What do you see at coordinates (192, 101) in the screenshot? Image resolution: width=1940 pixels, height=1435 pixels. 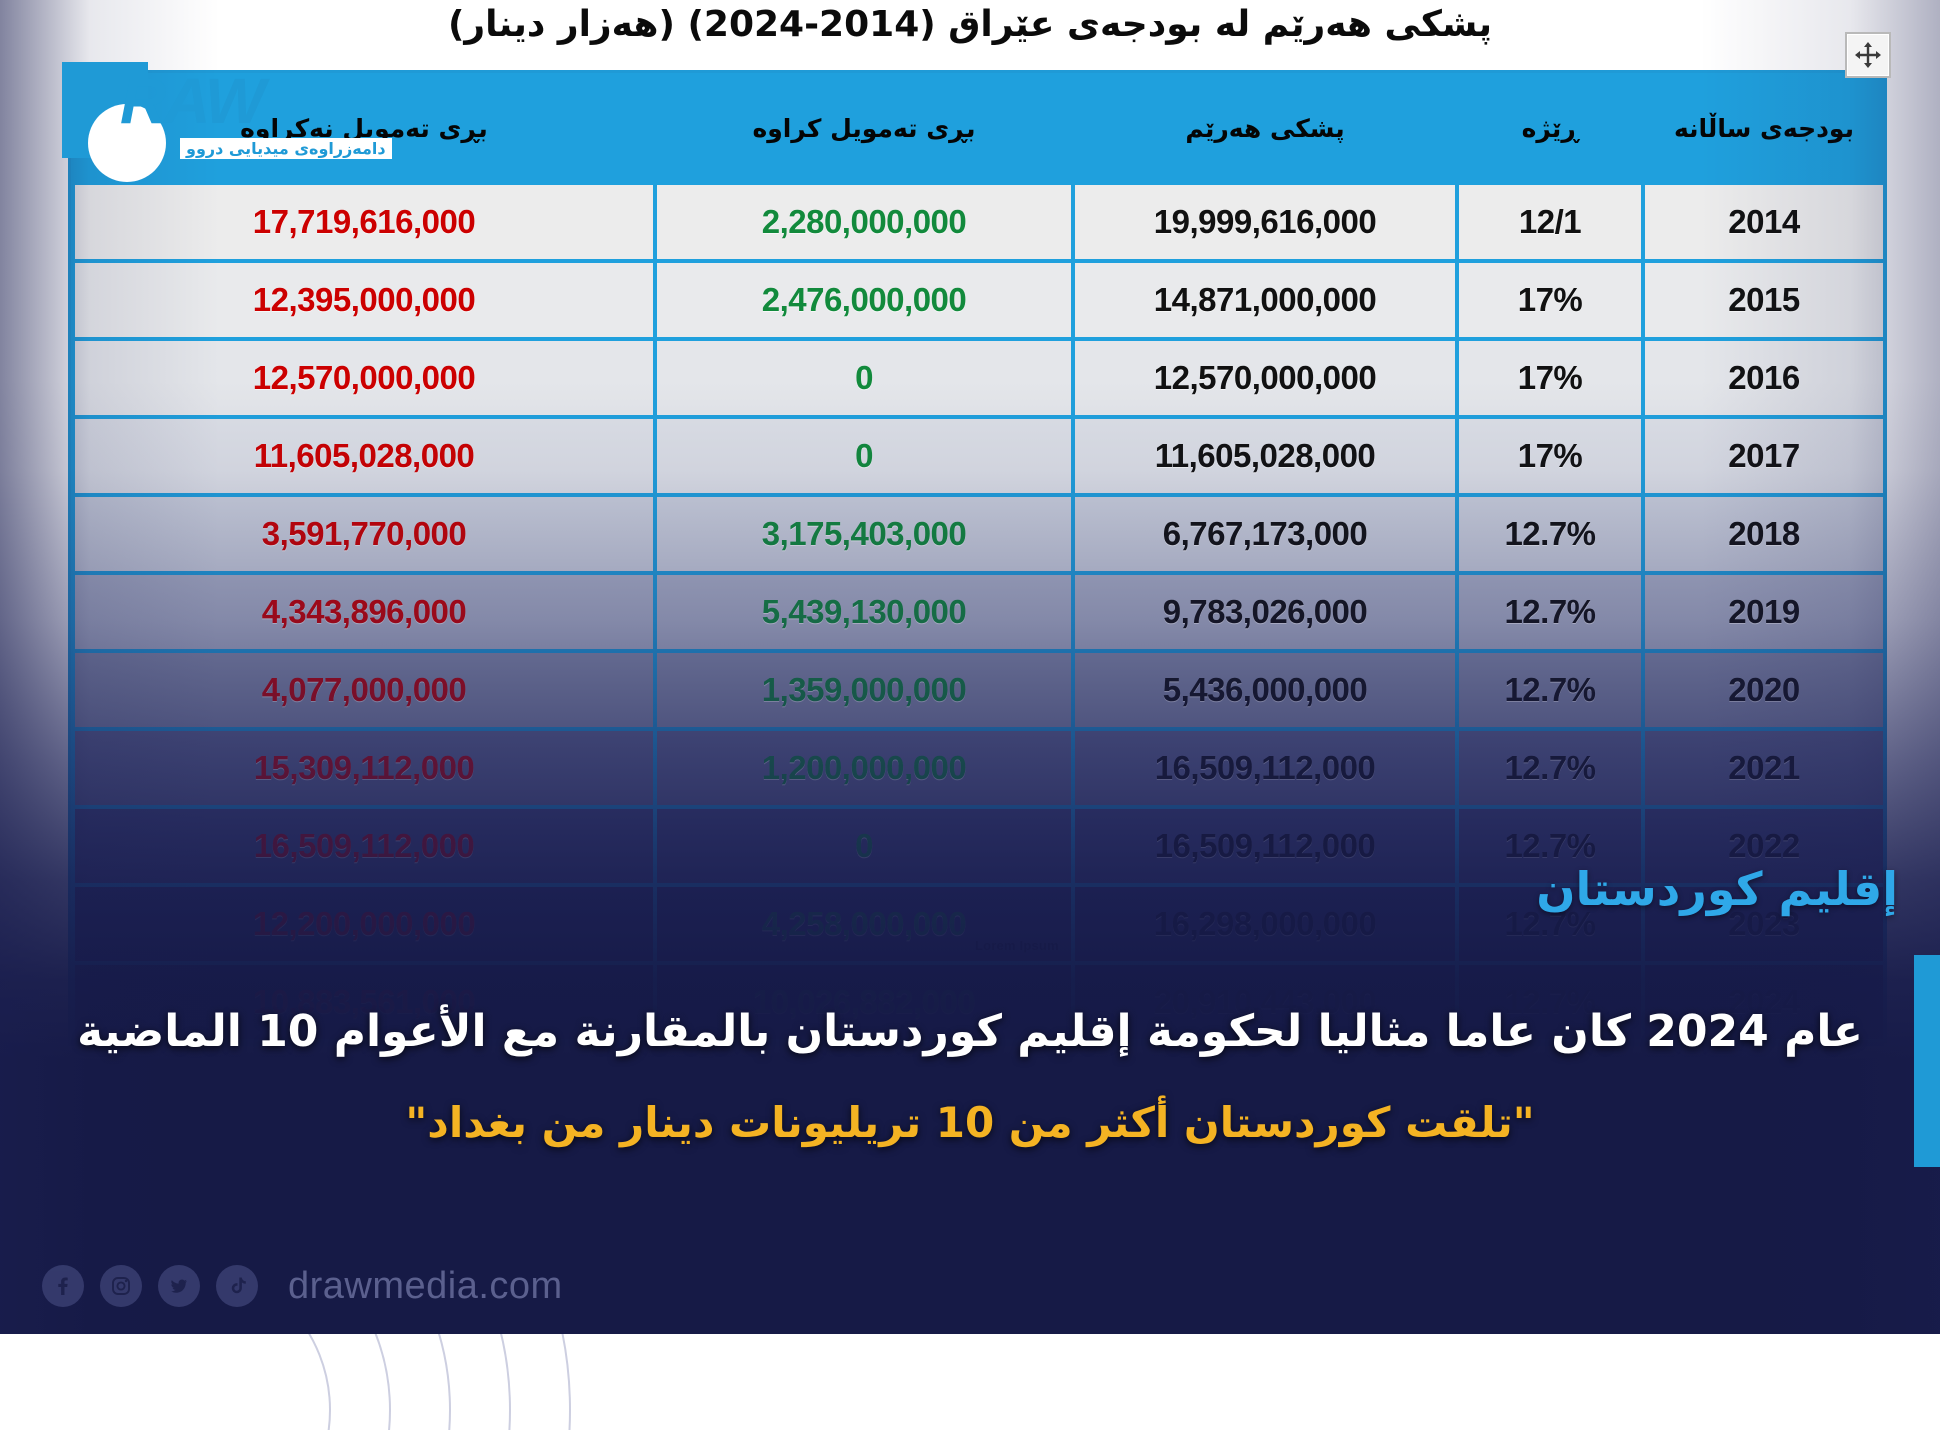 I see `logo-wordmark: RAW` at bounding box center [192, 101].